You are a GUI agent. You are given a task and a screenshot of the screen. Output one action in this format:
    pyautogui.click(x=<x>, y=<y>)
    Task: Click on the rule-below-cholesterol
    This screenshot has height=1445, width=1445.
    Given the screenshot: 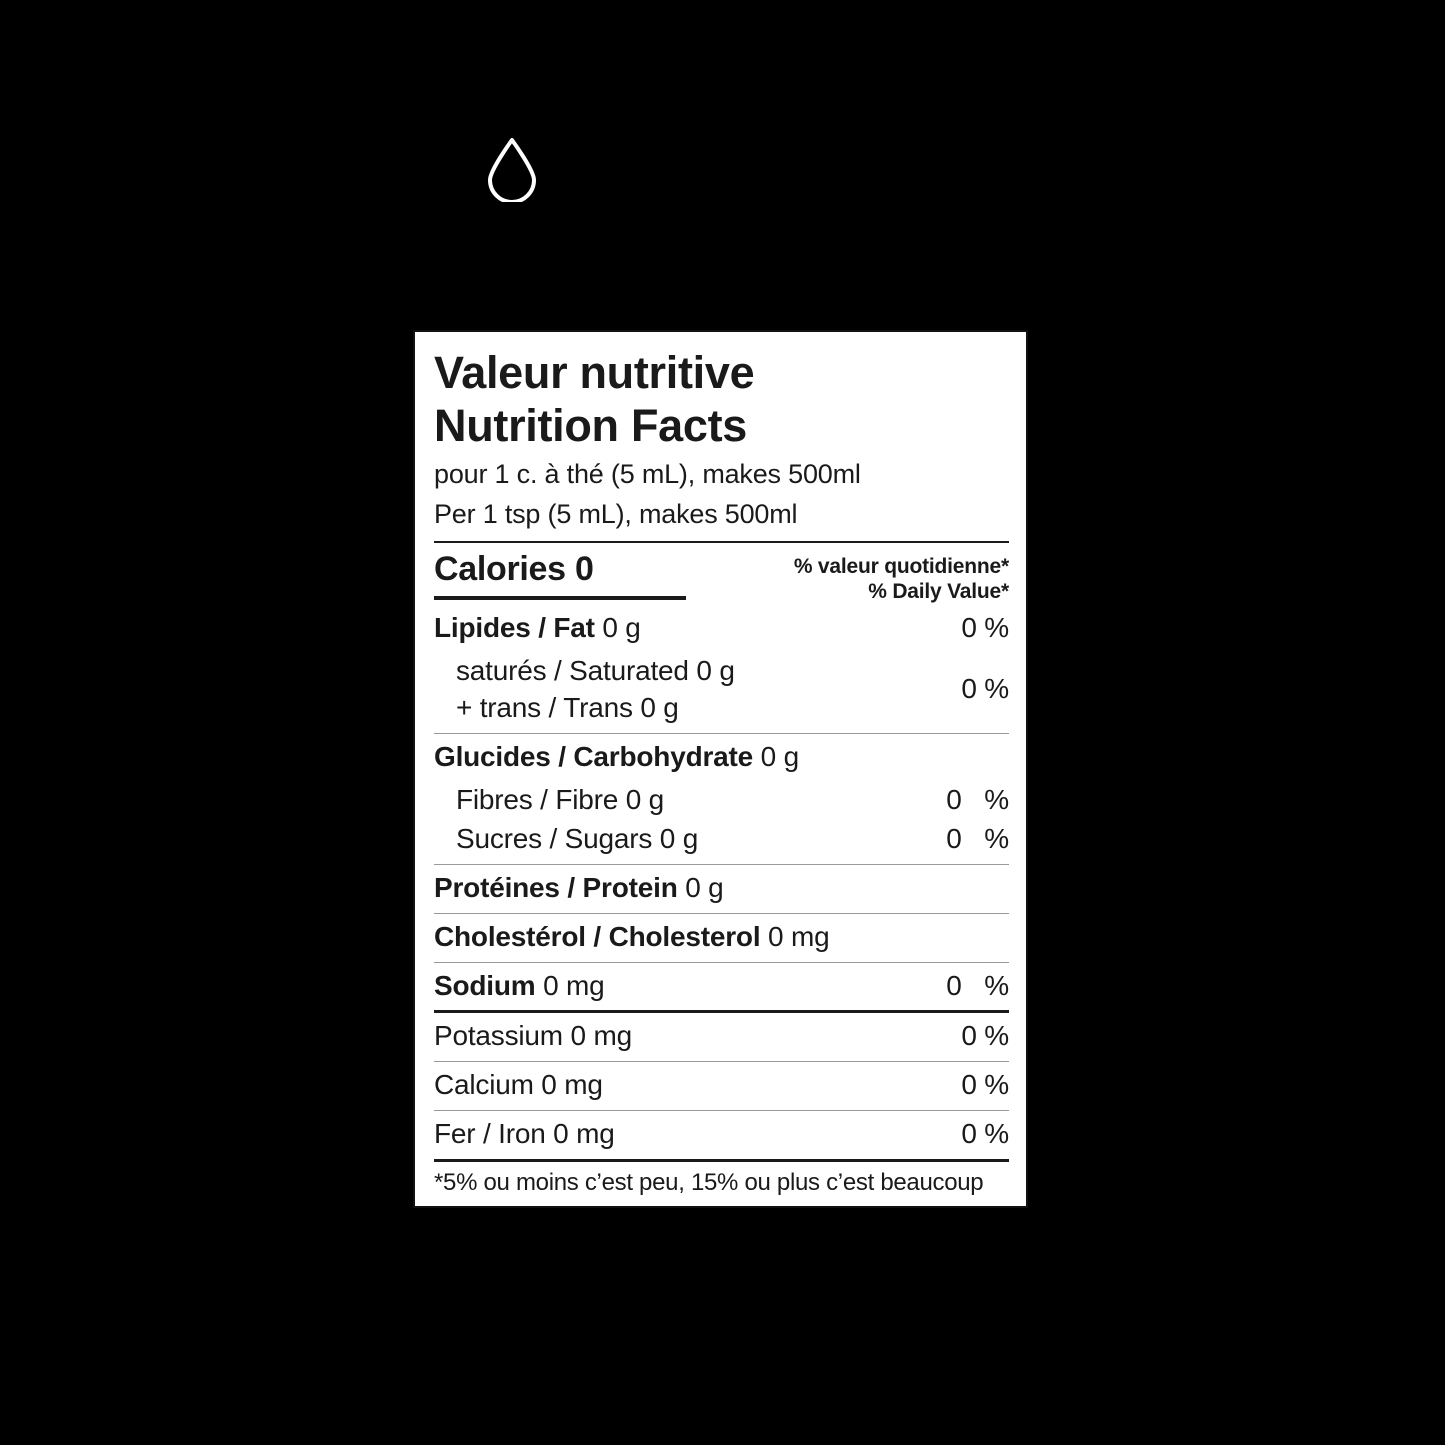 What is the action you would take?
    pyautogui.click(x=721, y=962)
    